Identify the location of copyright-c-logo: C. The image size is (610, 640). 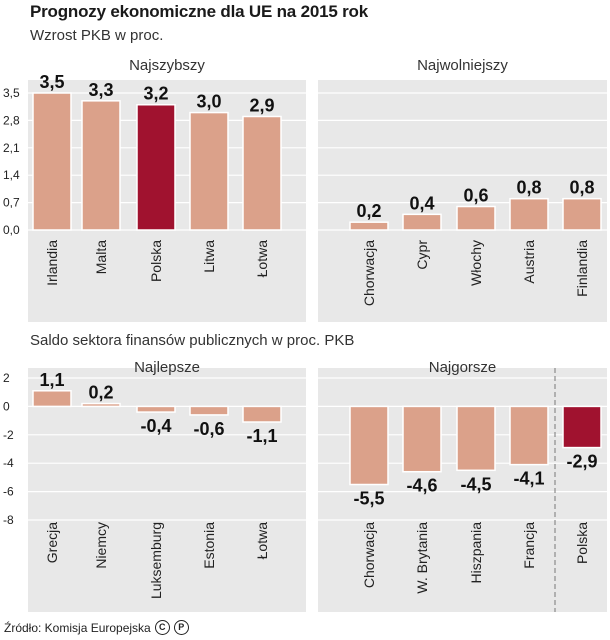
(162, 627).